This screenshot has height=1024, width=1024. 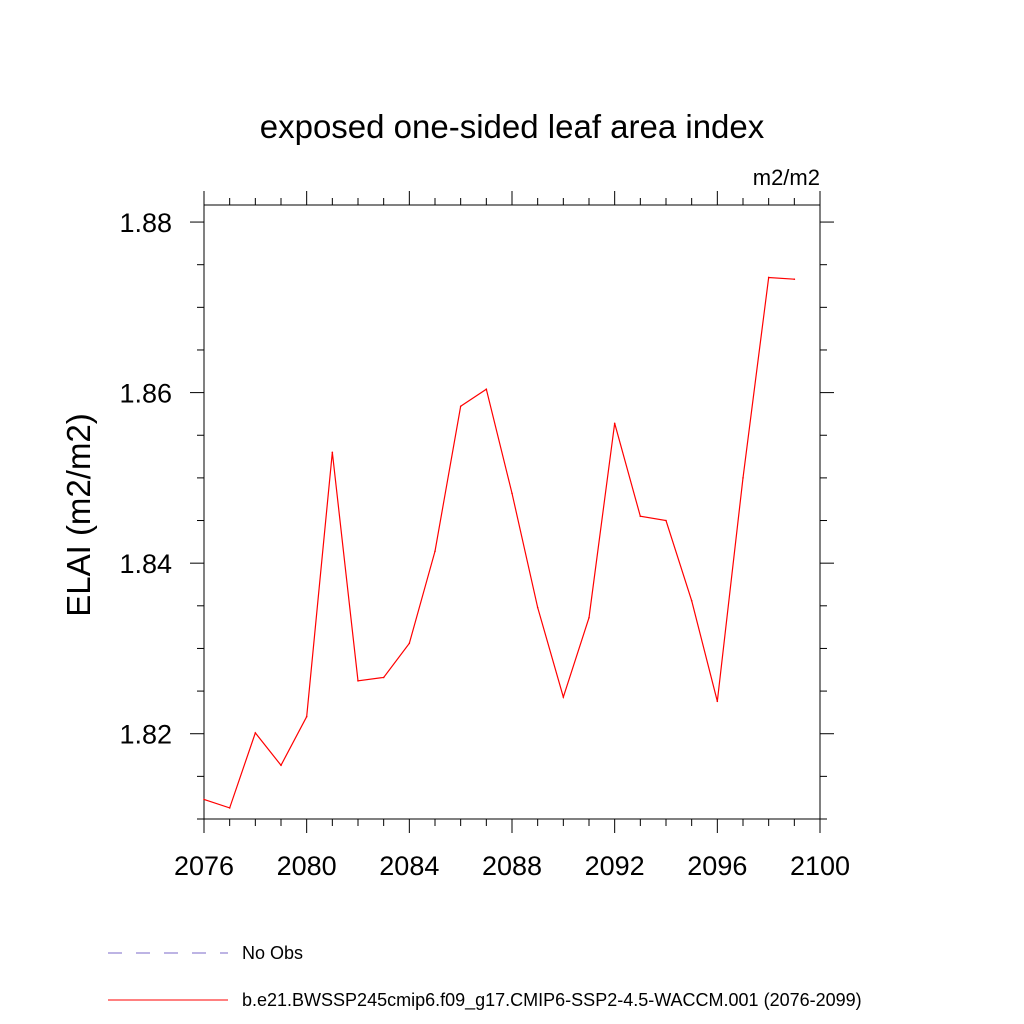 What do you see at coordinates (307, 866) in the screenshot?
I see `x-tick-label: 2080` at bounding box center [307, 866].